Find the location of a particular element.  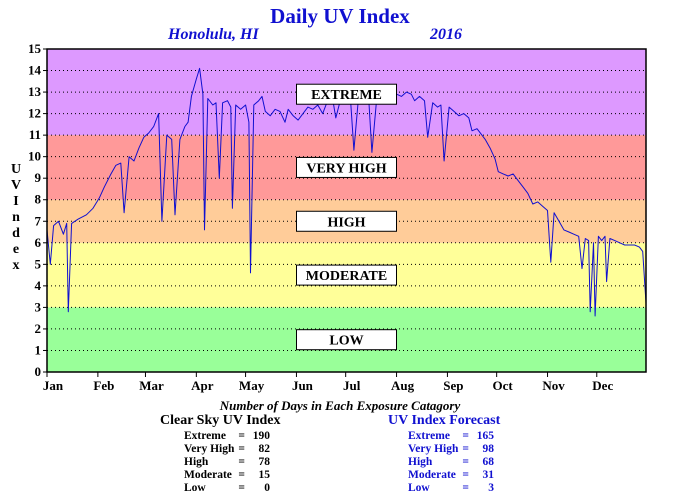

x-tick-label: Sep is located at coordinates (453, 385).